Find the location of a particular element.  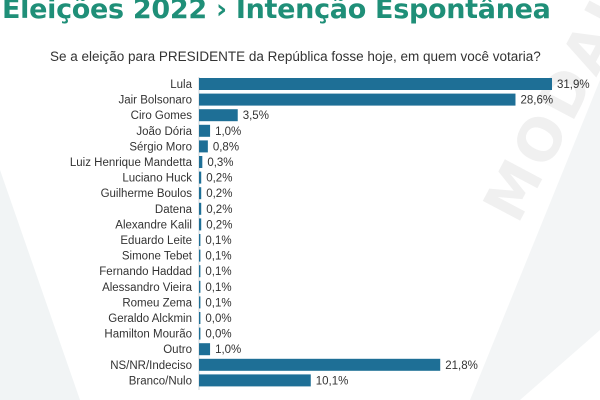

value-label: 31,9% is located at coordinates (573, 85).